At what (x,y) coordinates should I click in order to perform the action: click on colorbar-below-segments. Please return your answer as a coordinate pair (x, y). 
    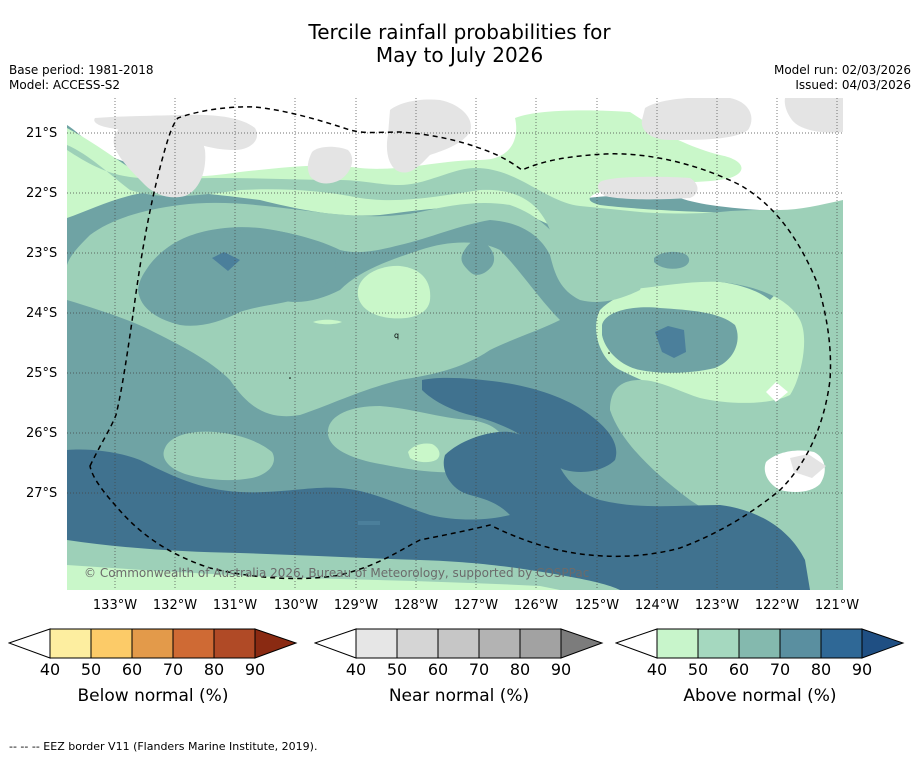
    Looking at the image, I should click on (153, 643).